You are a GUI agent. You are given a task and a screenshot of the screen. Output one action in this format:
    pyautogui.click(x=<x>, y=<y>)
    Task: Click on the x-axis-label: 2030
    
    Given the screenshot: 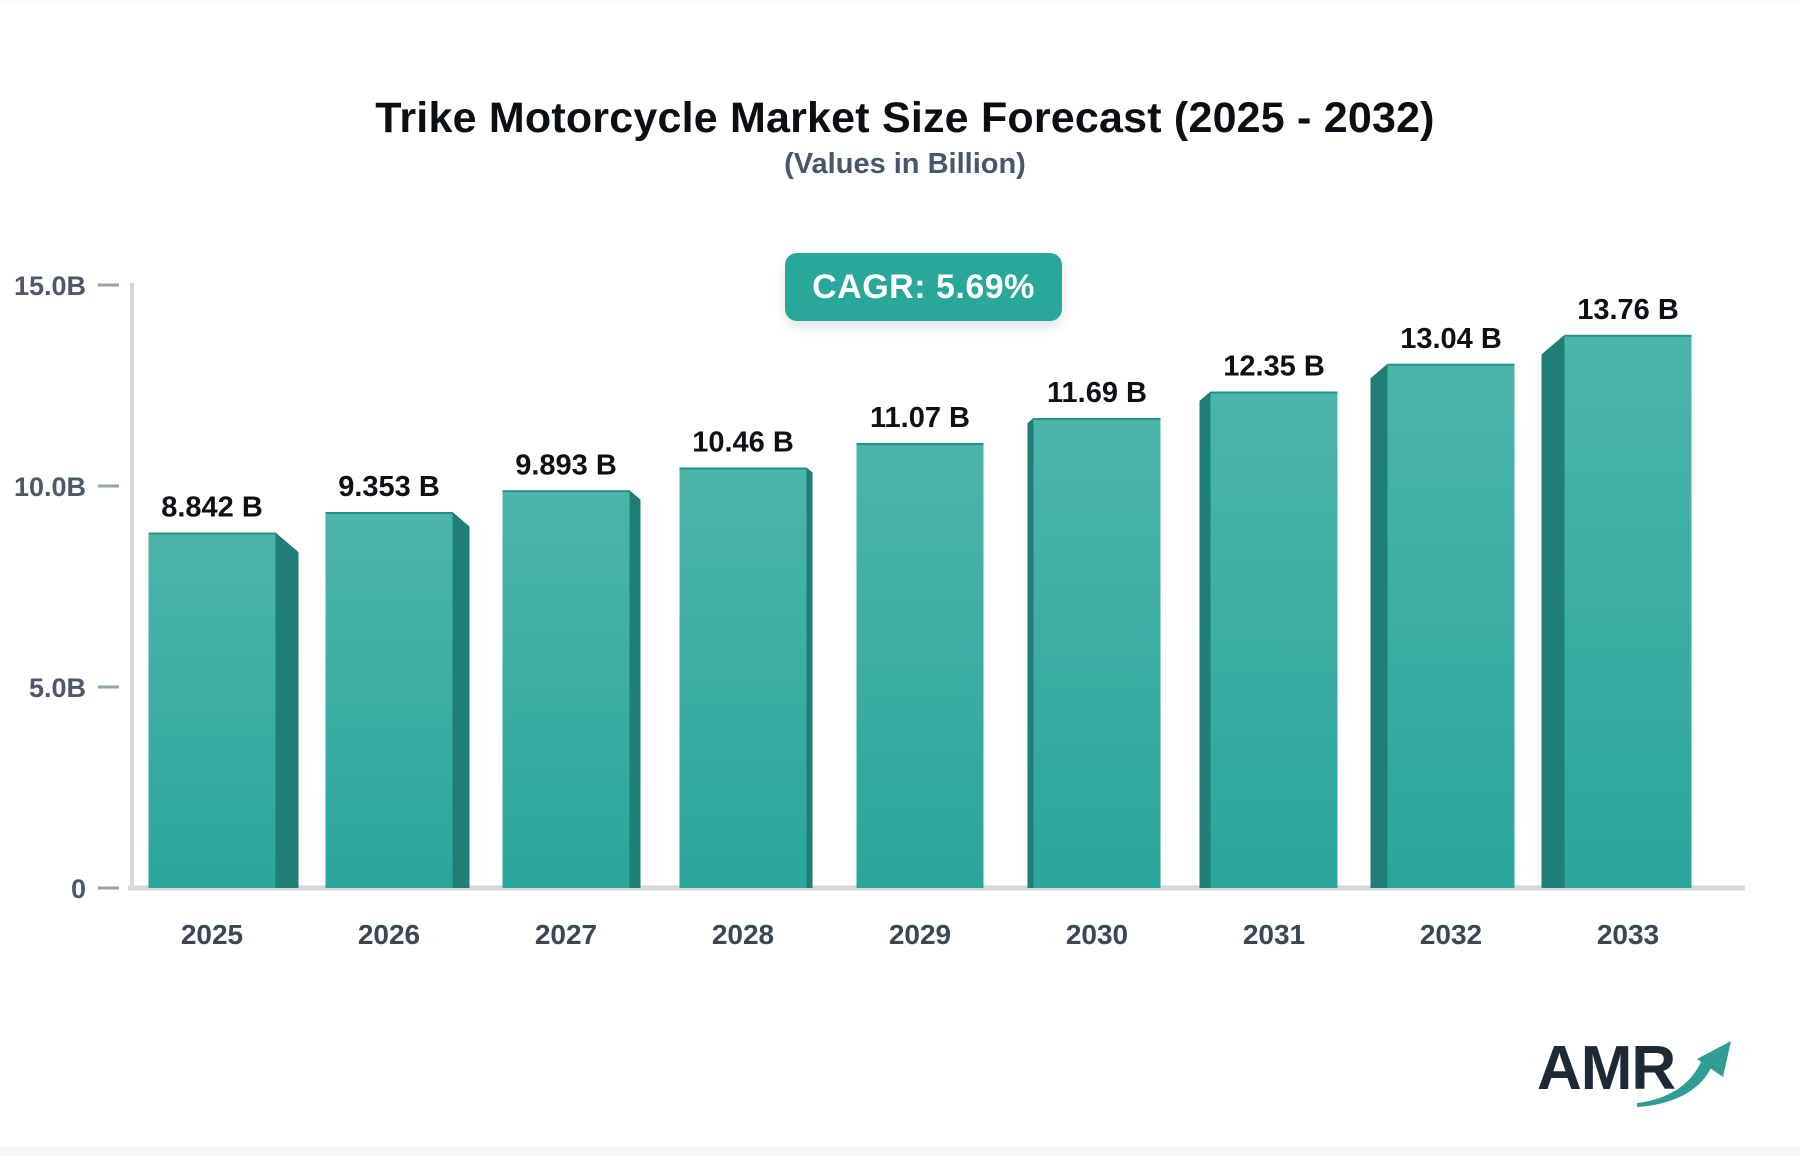 What is the action you would take?
    pyautogui.click(x=1097, y=934)
    